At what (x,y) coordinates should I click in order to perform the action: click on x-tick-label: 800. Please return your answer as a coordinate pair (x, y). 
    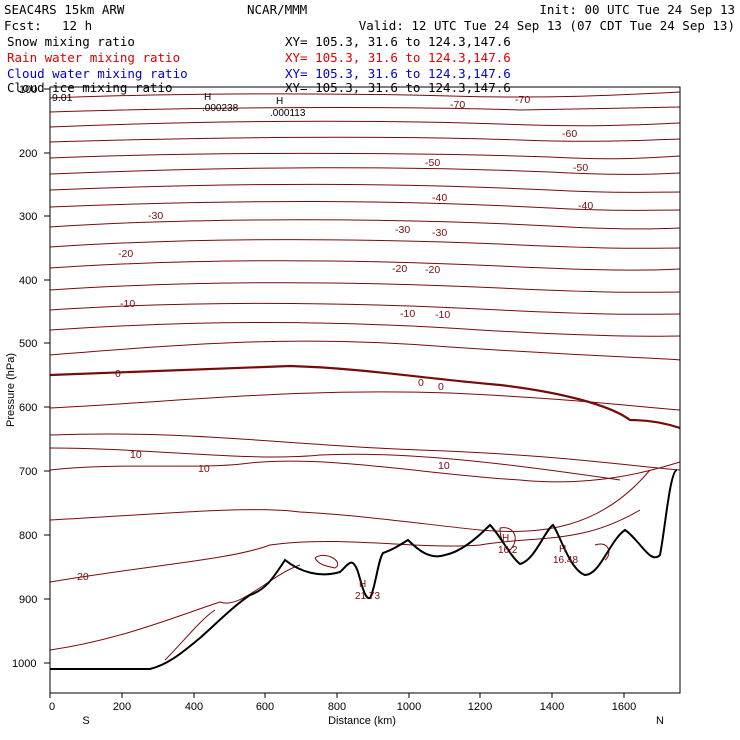
    Looking at the image, I should click on (337, 707).